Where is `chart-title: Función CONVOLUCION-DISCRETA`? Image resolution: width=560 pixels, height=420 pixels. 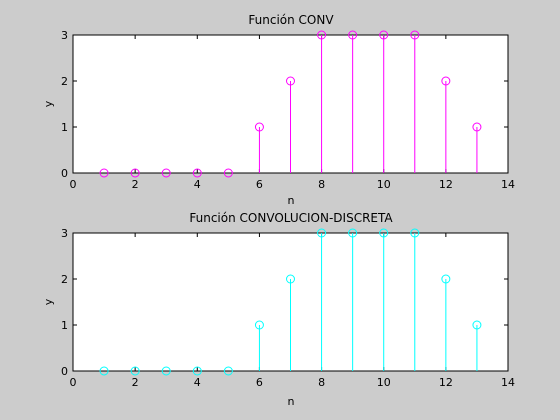 chart-title: Función CONVOLUCION-DISCRETA is located at coordinates (291, 218).